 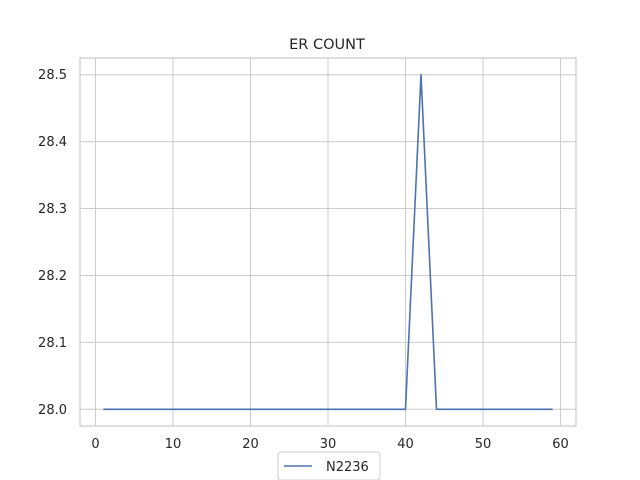 I want to click on x-tick-label: 60, so click(x=560, y=444).